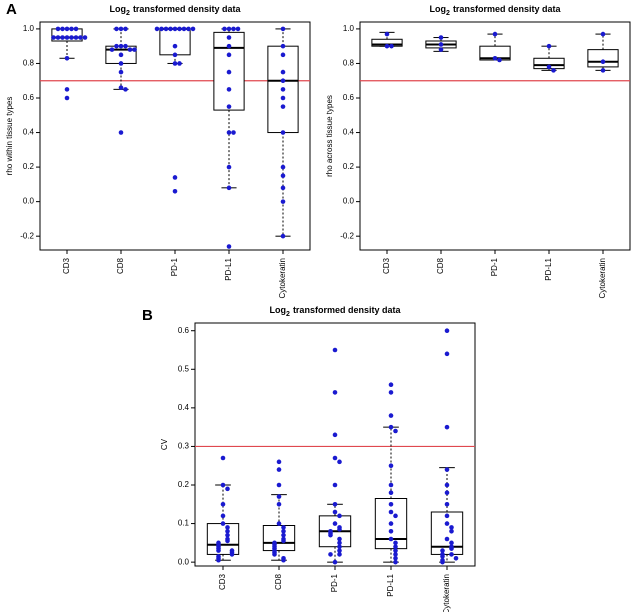  What do you see at coordinates (29, 166) in the screenshot?
I see `y-tick-label: 0.2` at bounding box center [29, 166].